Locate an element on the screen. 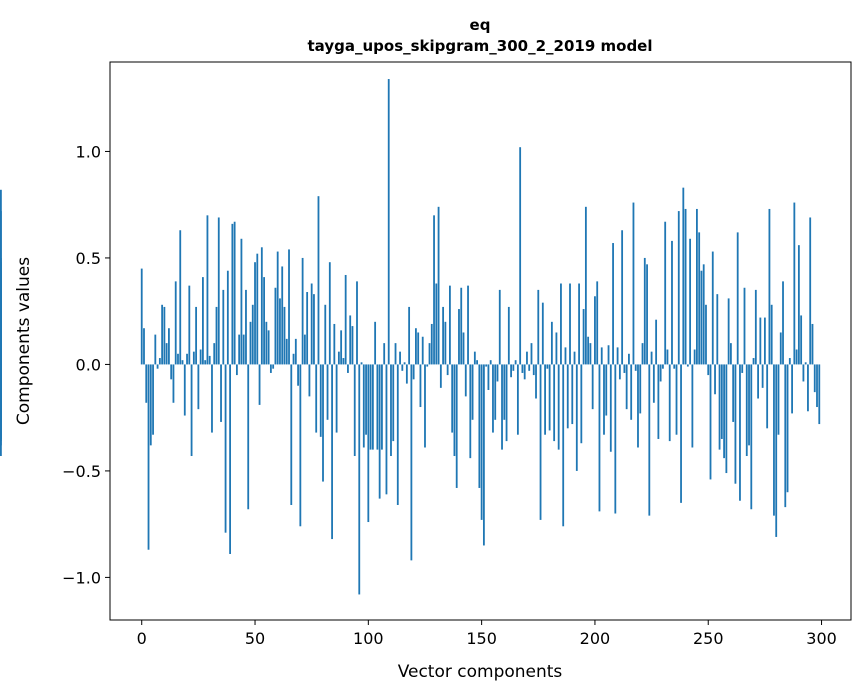 Image resolution: width=867 pixels, height=696 pixels. x-tick-label: 0 is located at coordinates (142, 638).